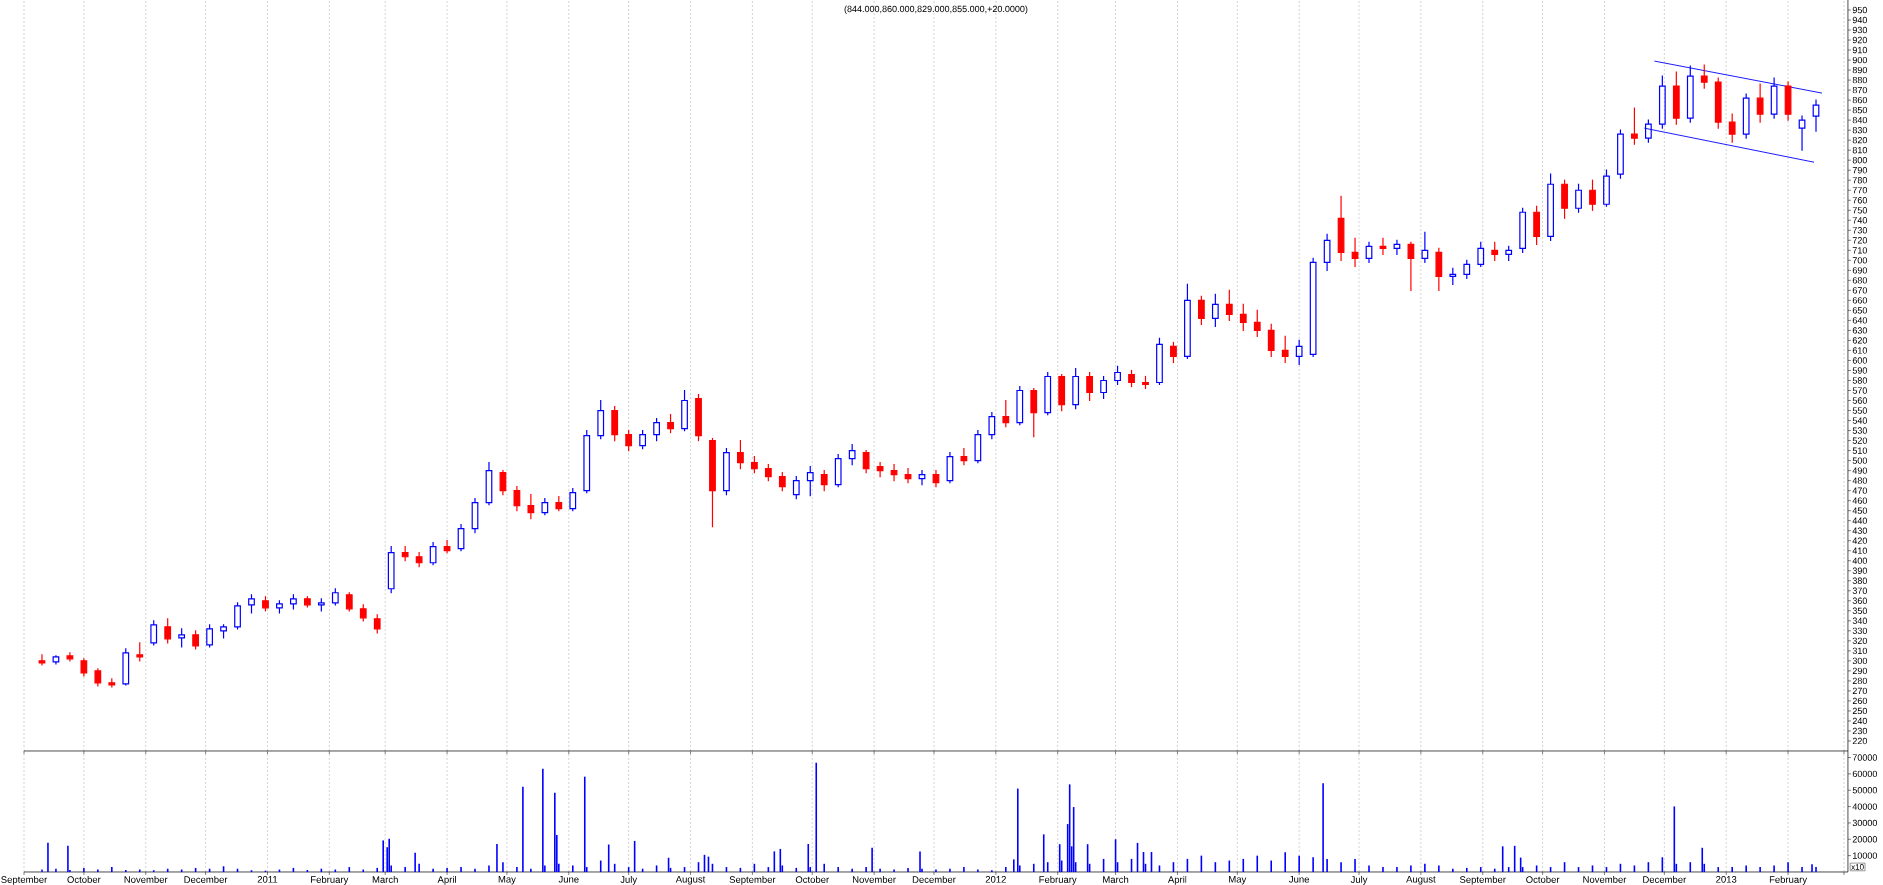 This screenshot has width=1883, height=885. I want to click on y-tick-label: 670, so click(1859, 290).